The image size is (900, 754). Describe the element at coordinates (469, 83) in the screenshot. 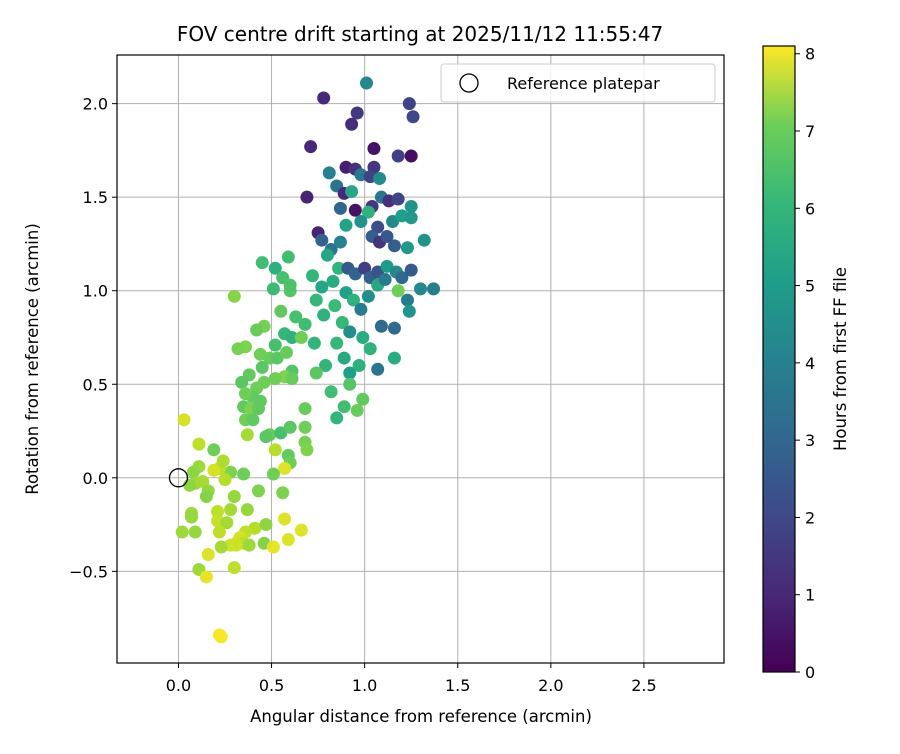

I see `legend-reference-marker` at that location.